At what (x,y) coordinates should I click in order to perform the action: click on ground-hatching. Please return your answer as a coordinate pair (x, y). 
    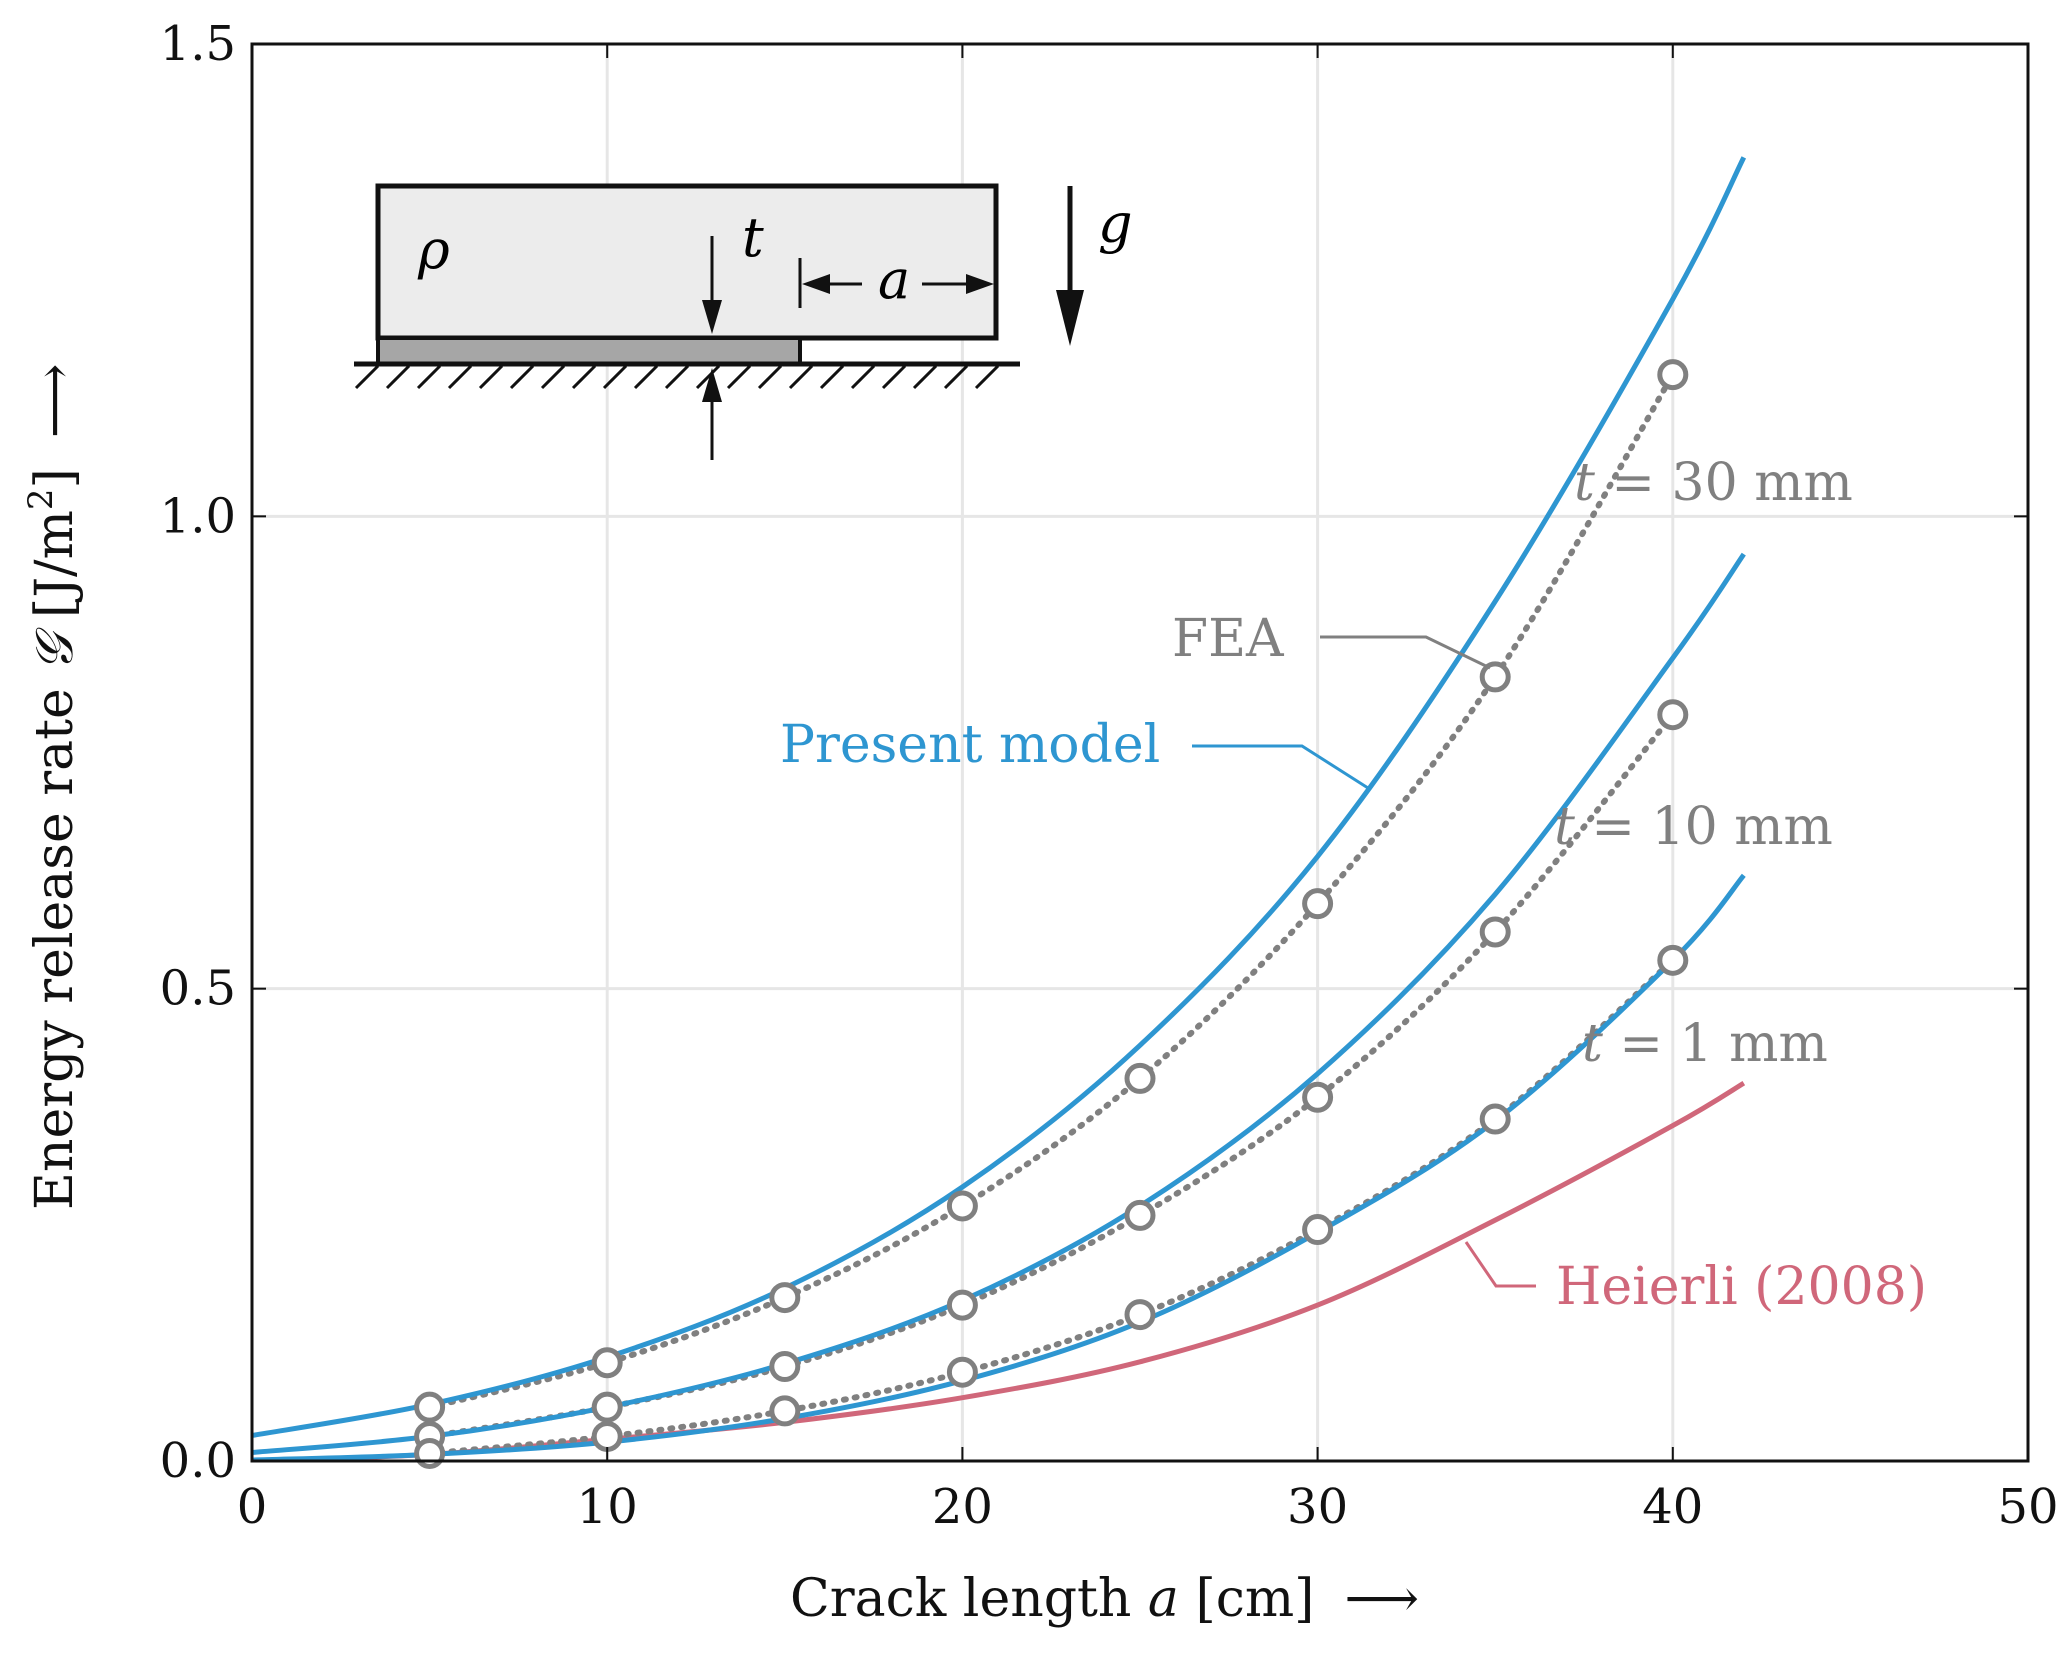
    Looking at the image, I should click on (677, 377).